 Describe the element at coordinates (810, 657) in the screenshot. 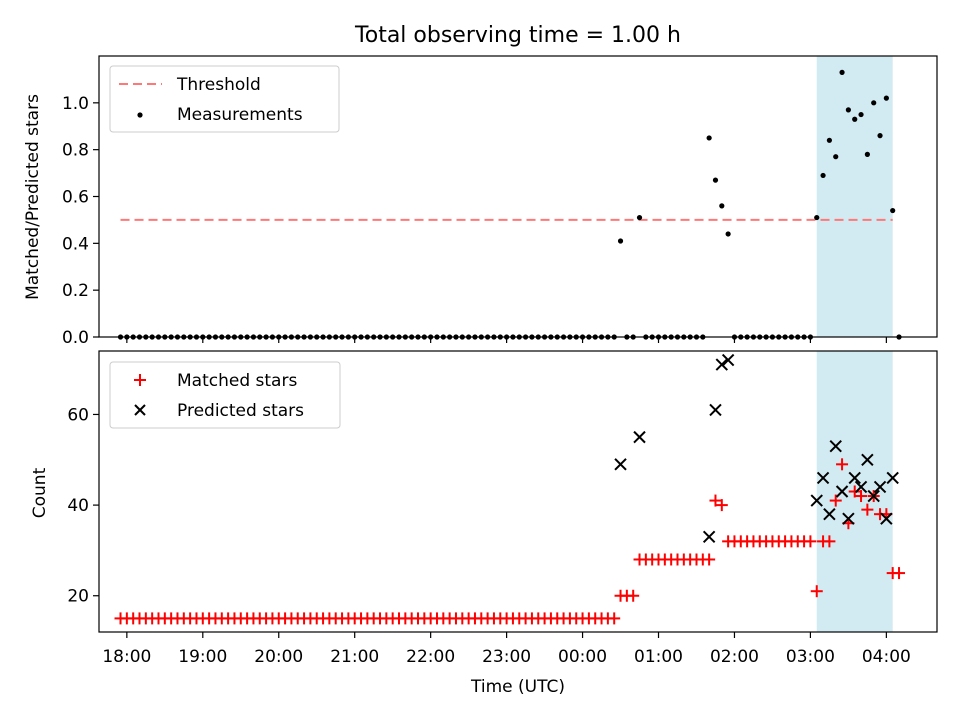

I see `x-tick-label: 03:00` at that location.